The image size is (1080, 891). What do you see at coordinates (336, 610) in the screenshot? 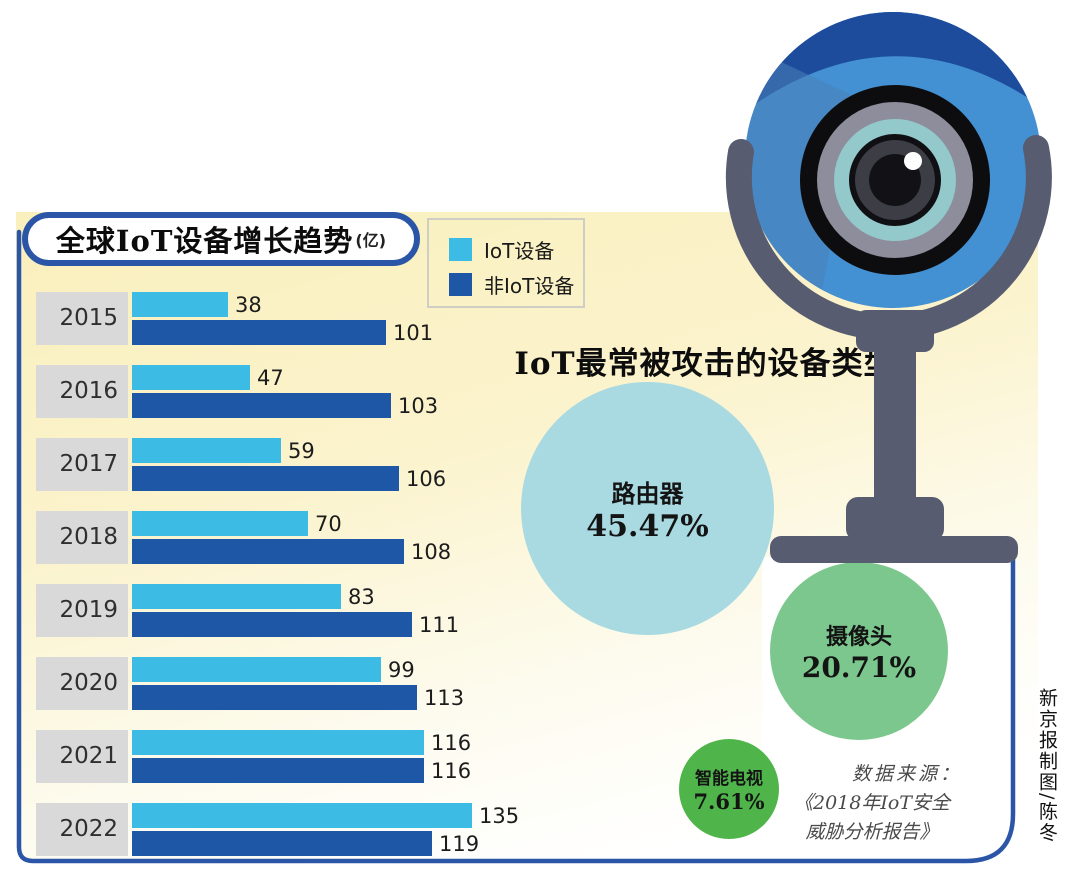
I see `year-group-2019: 2019 83 111` at bounding box center [336, 610].